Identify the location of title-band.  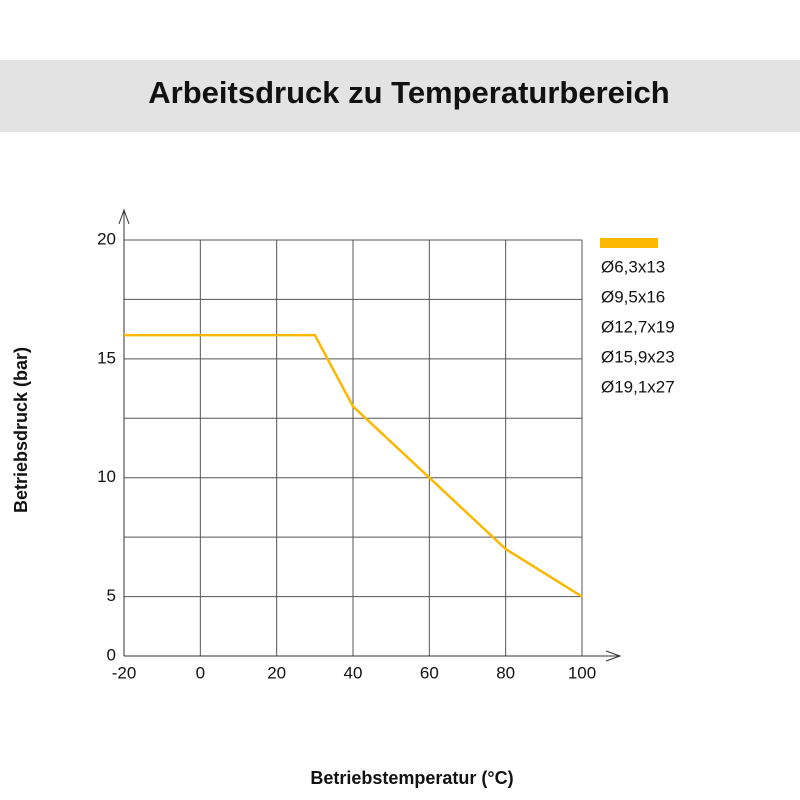
(400, 96).